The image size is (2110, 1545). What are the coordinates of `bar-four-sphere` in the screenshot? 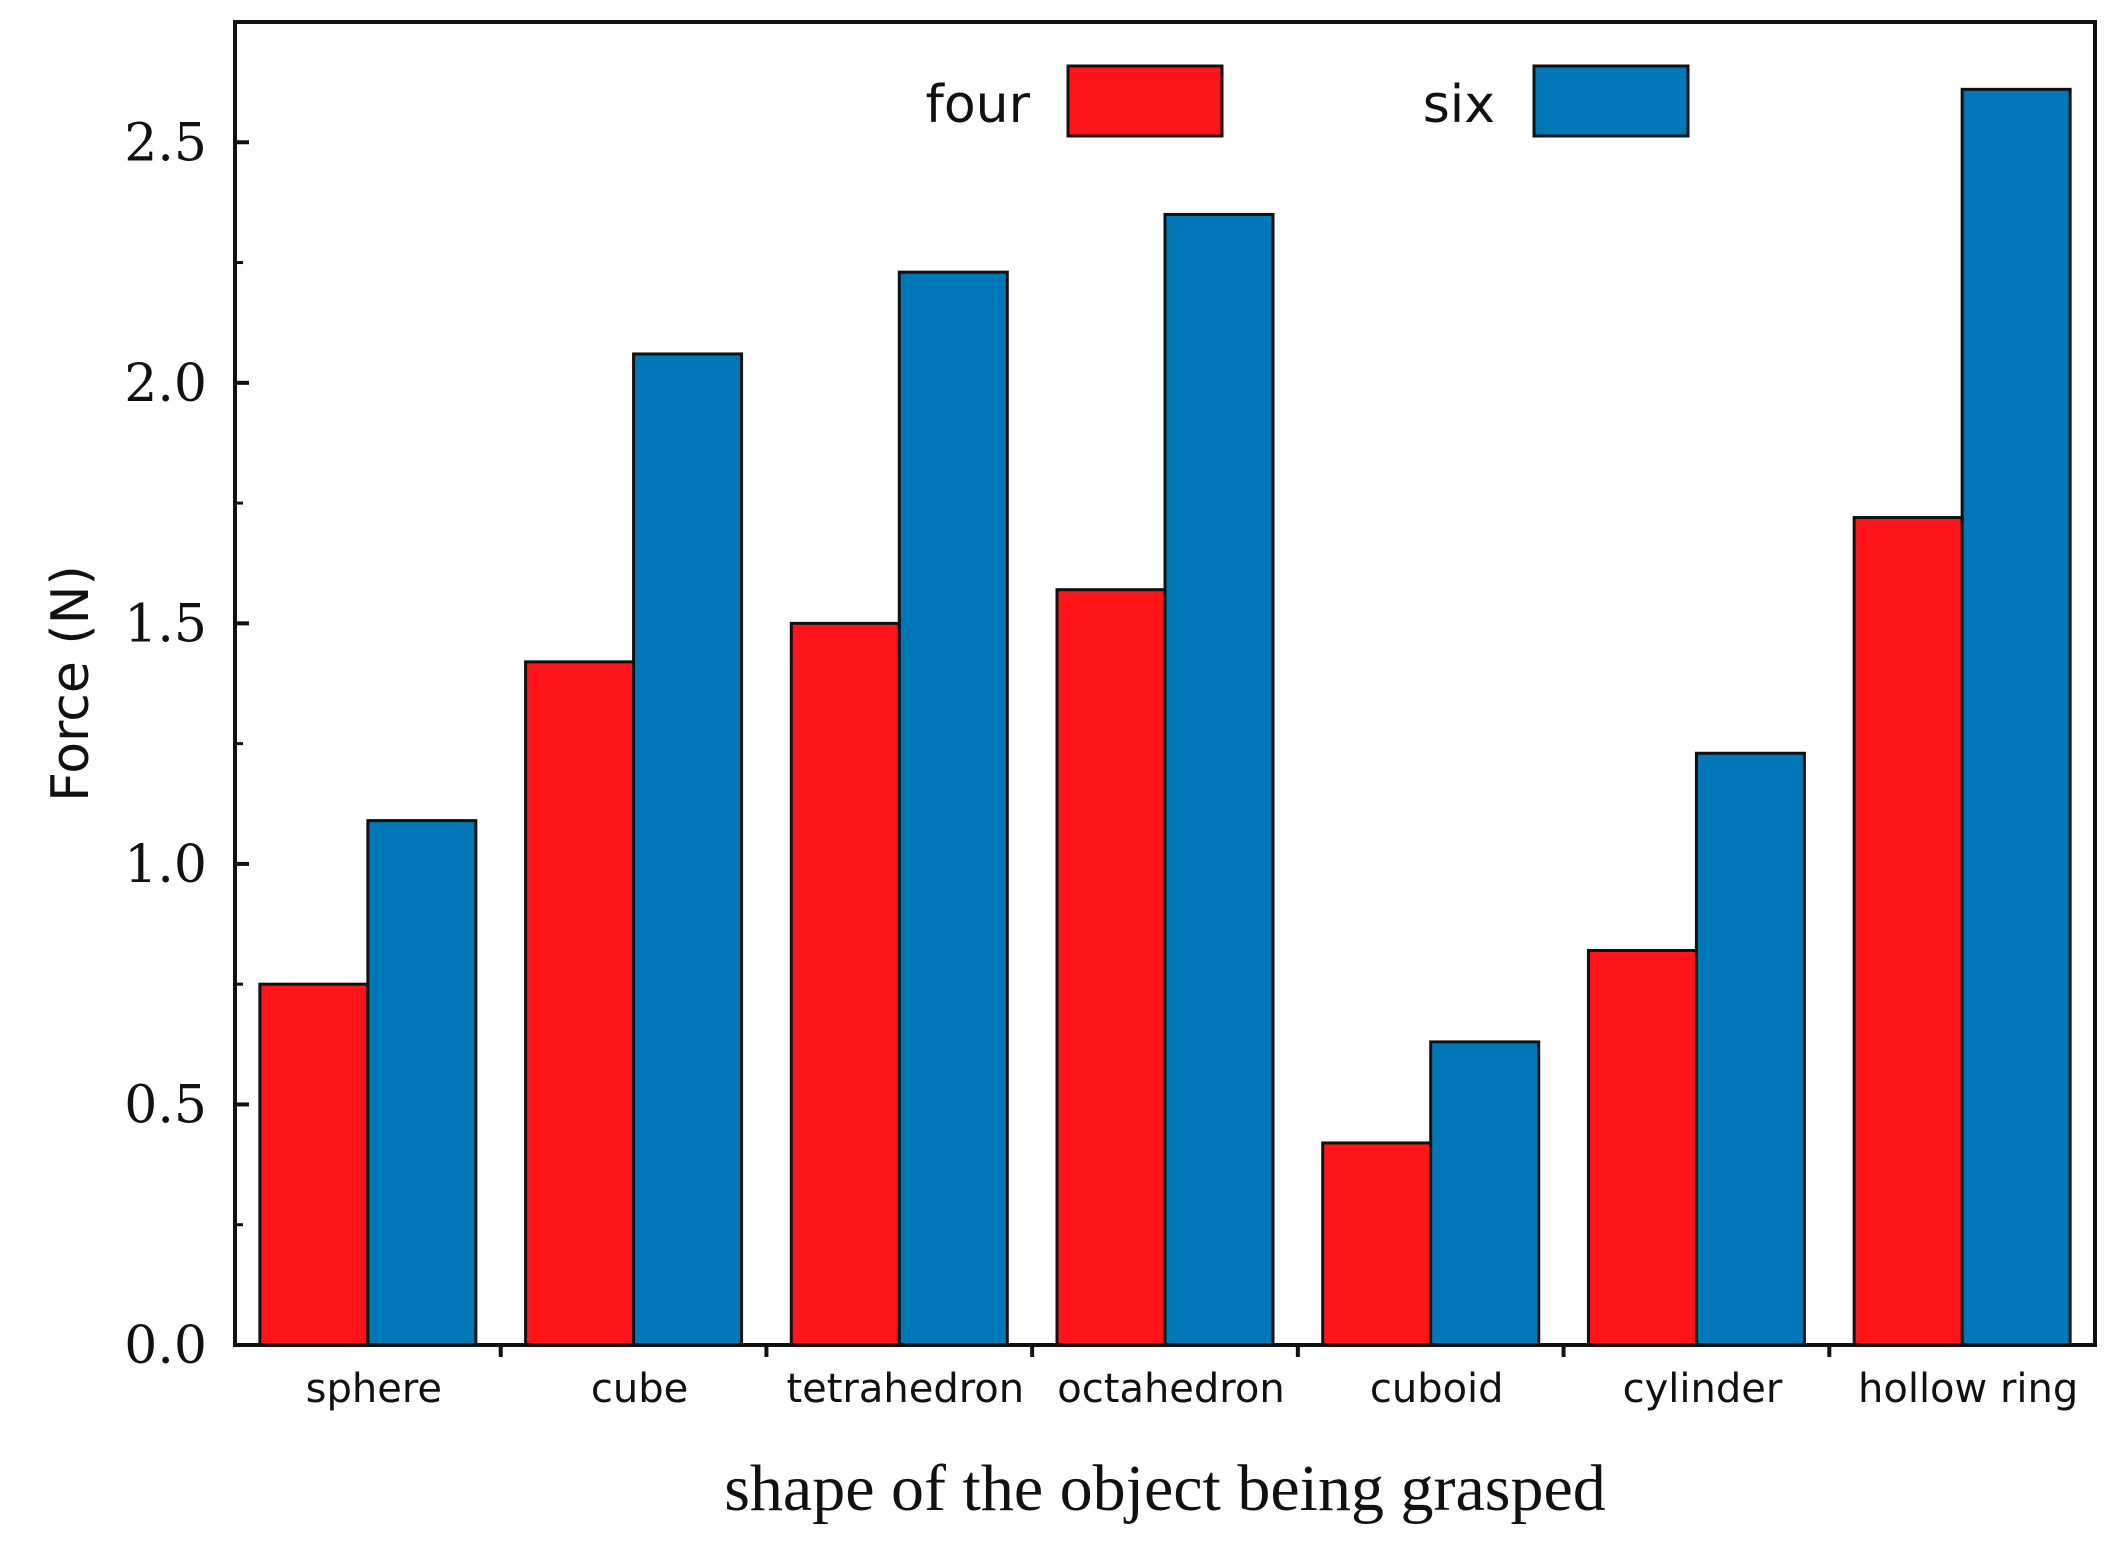 It's located at (314, 1164).